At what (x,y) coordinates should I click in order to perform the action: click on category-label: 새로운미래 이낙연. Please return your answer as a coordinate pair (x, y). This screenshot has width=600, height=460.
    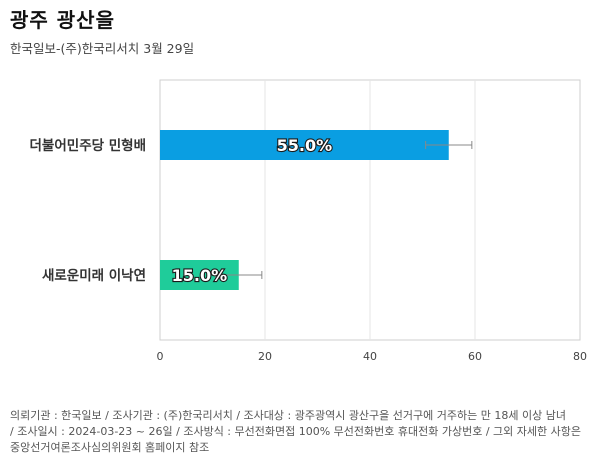
    Looking at the image, I should click on (94, 275).